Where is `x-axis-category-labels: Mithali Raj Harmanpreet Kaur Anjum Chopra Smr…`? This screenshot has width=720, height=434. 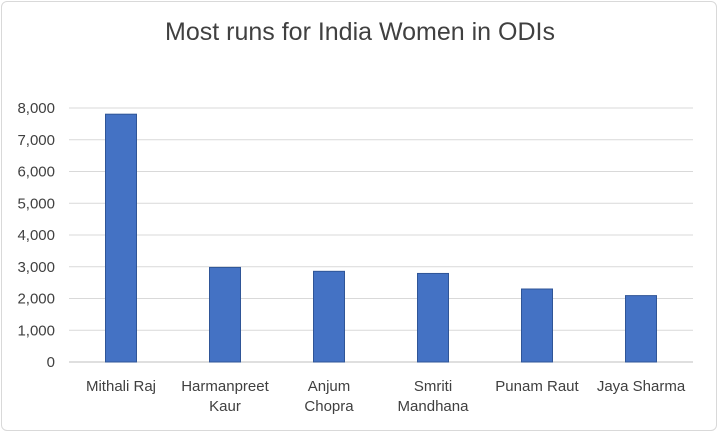 x-axis-category-labels: Mithali Raj Harmanpreet Kaur Anjum Chopra Smr… is located at coordinates (386, 396).